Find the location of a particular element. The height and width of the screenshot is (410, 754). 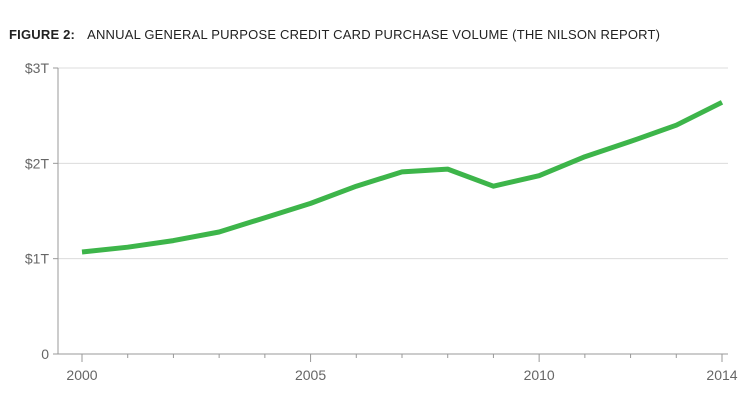

y-tick-label: $2T is located at coordinates (37, 163).